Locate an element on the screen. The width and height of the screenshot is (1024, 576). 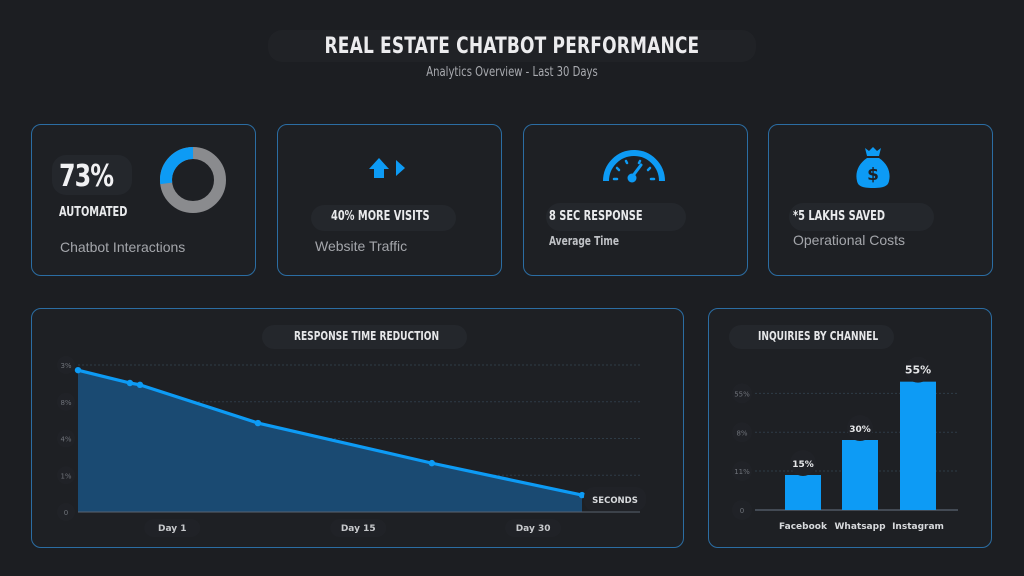
money-bag-icon: $ is located at coordinates (873, 167).